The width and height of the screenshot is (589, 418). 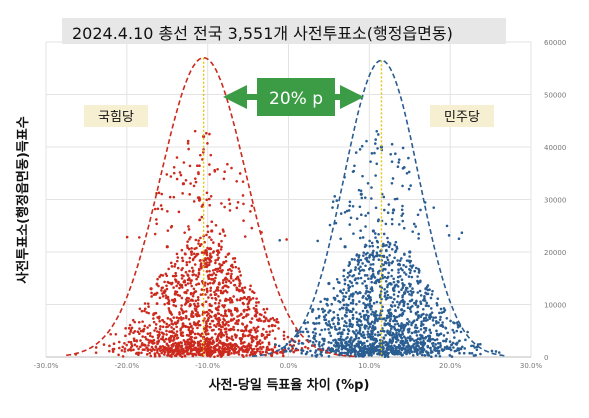 What do you see at coordinates (296, 97) in the screenshot?
I see `gap-label-box` at bounding box center [296, 97].